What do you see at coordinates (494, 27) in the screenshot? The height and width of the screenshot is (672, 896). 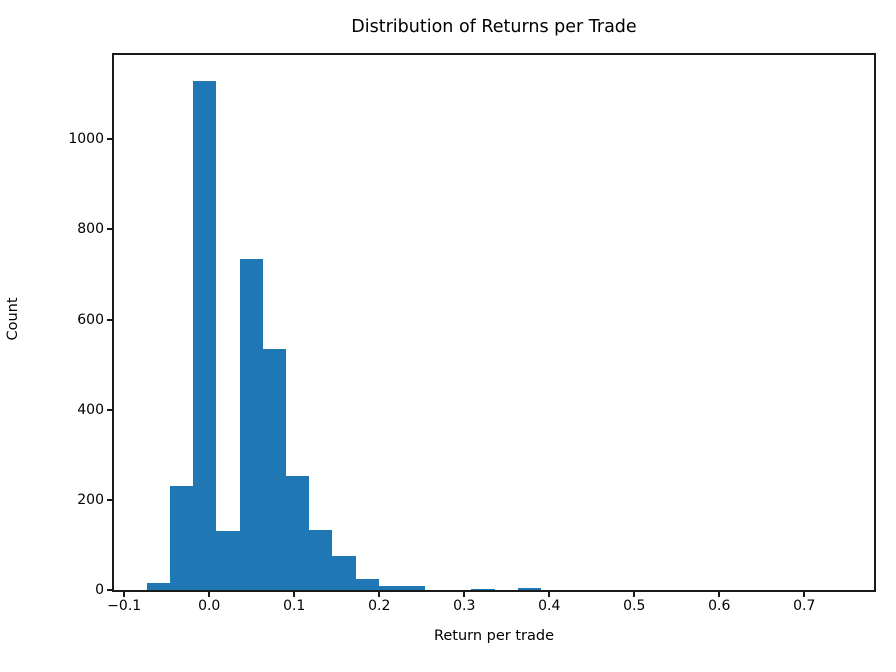 I see `chart-title: Distribution of Returns per Trade` at bounding box center [494, 27].